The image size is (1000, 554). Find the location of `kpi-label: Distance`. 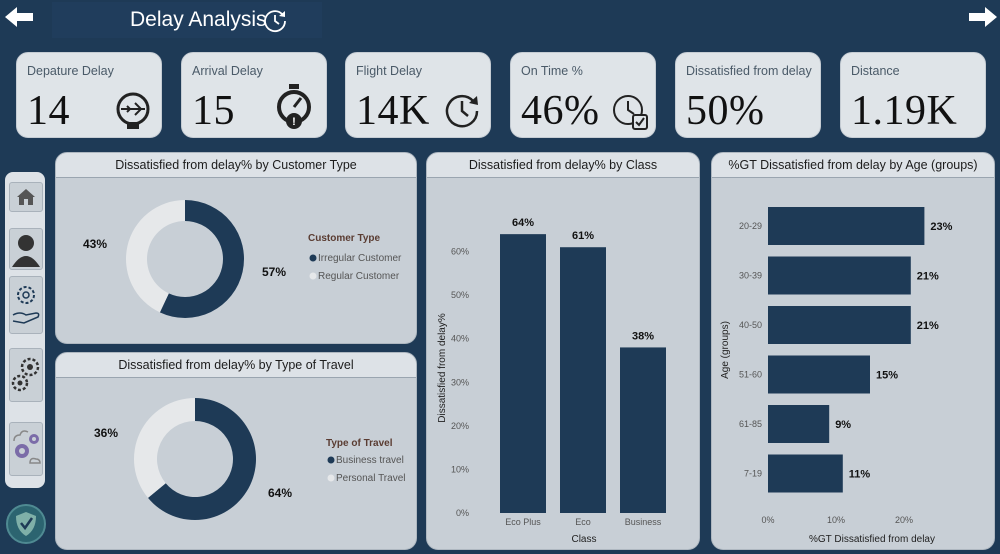

kpi-label: Distance is located at coordinates (875, 71).